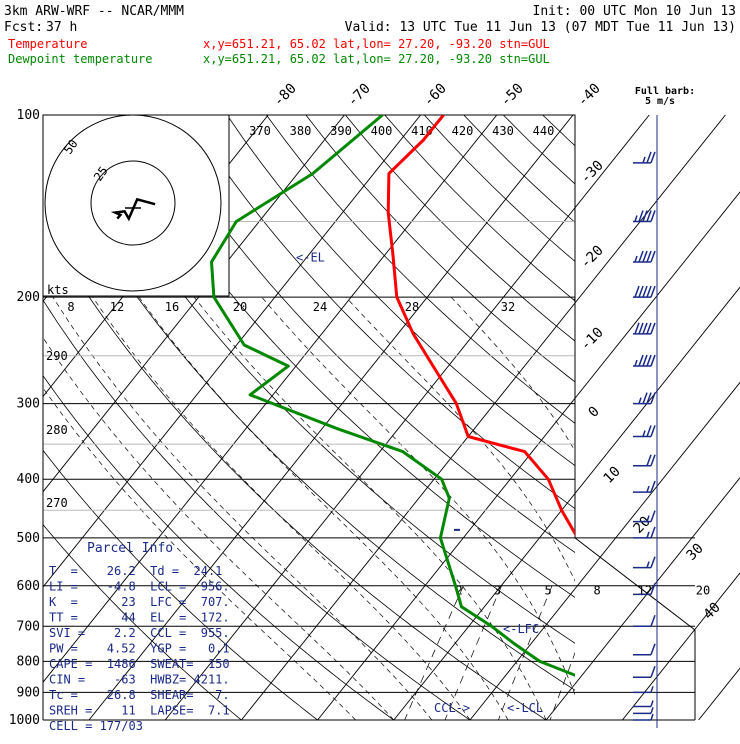 This screenshot has width=740, height=744. Describe the element at coordinates (135, 571) in the screenshot. I see `parcel-info-row: T = 26.2 Td = 24.1` at that location.